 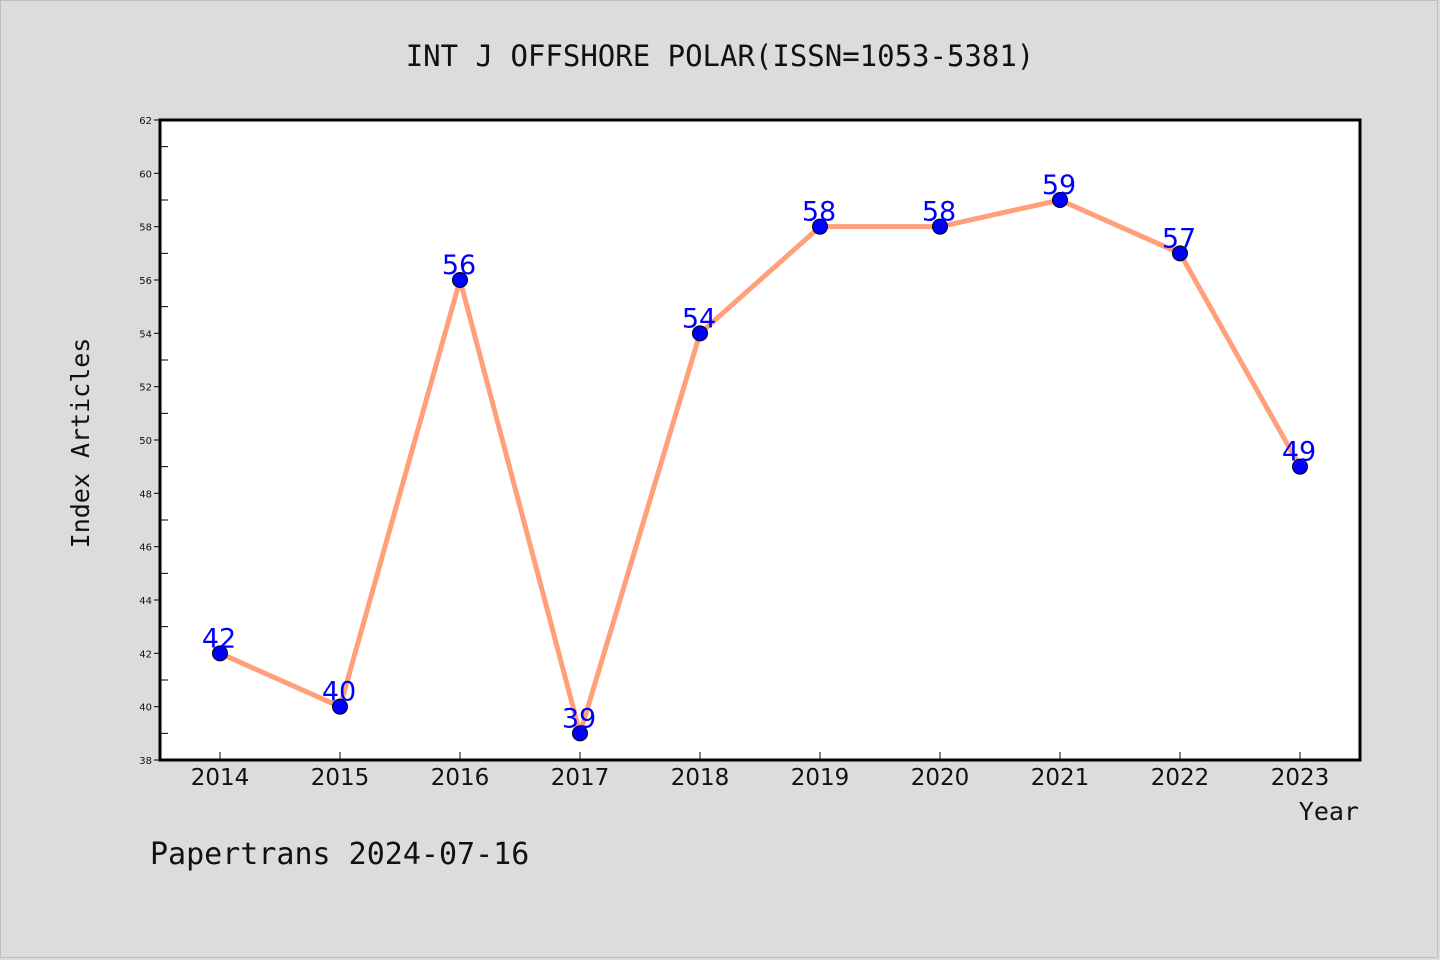 I want to click on x-tick-label: 2017, so click(x=580, y=778).